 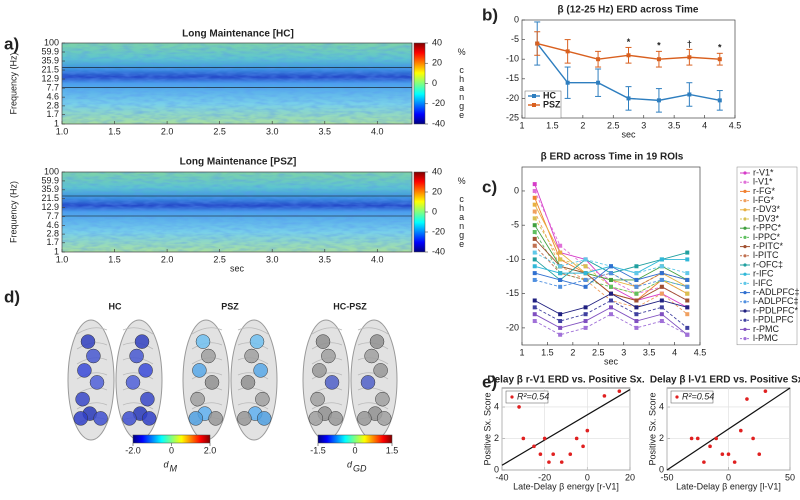 What do you see at coordinates (515, 39) in the screenshot?
I see `y-tick-label: -5` at bounding box center [515, 39].